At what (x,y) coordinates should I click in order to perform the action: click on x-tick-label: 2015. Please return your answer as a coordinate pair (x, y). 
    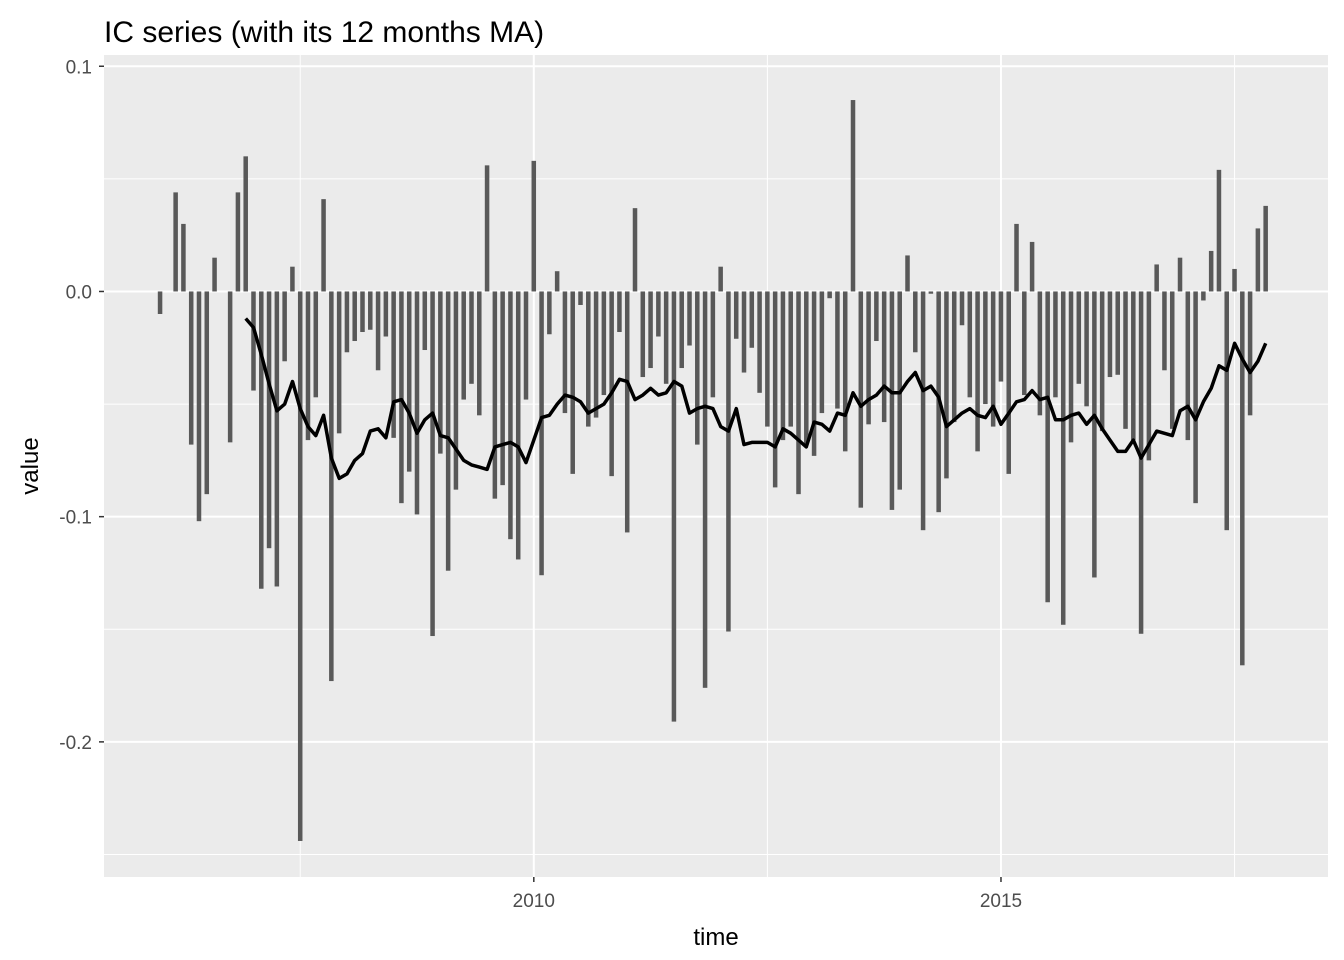
    Looking at the image, I should click on (1001, 901).